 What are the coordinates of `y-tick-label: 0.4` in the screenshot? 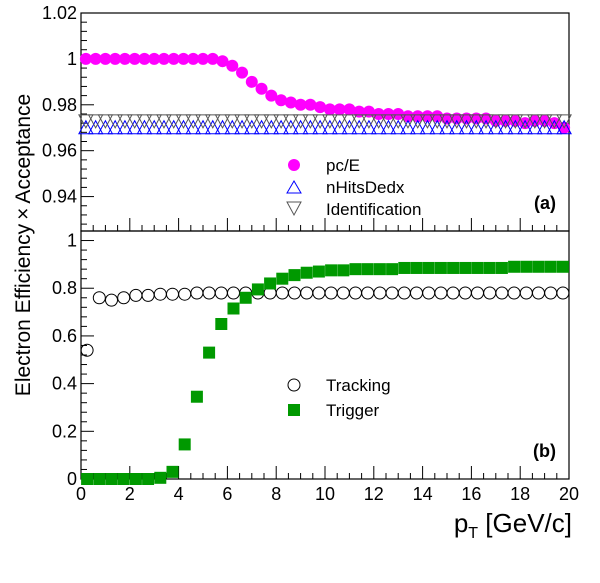 It's located at (64, 384).